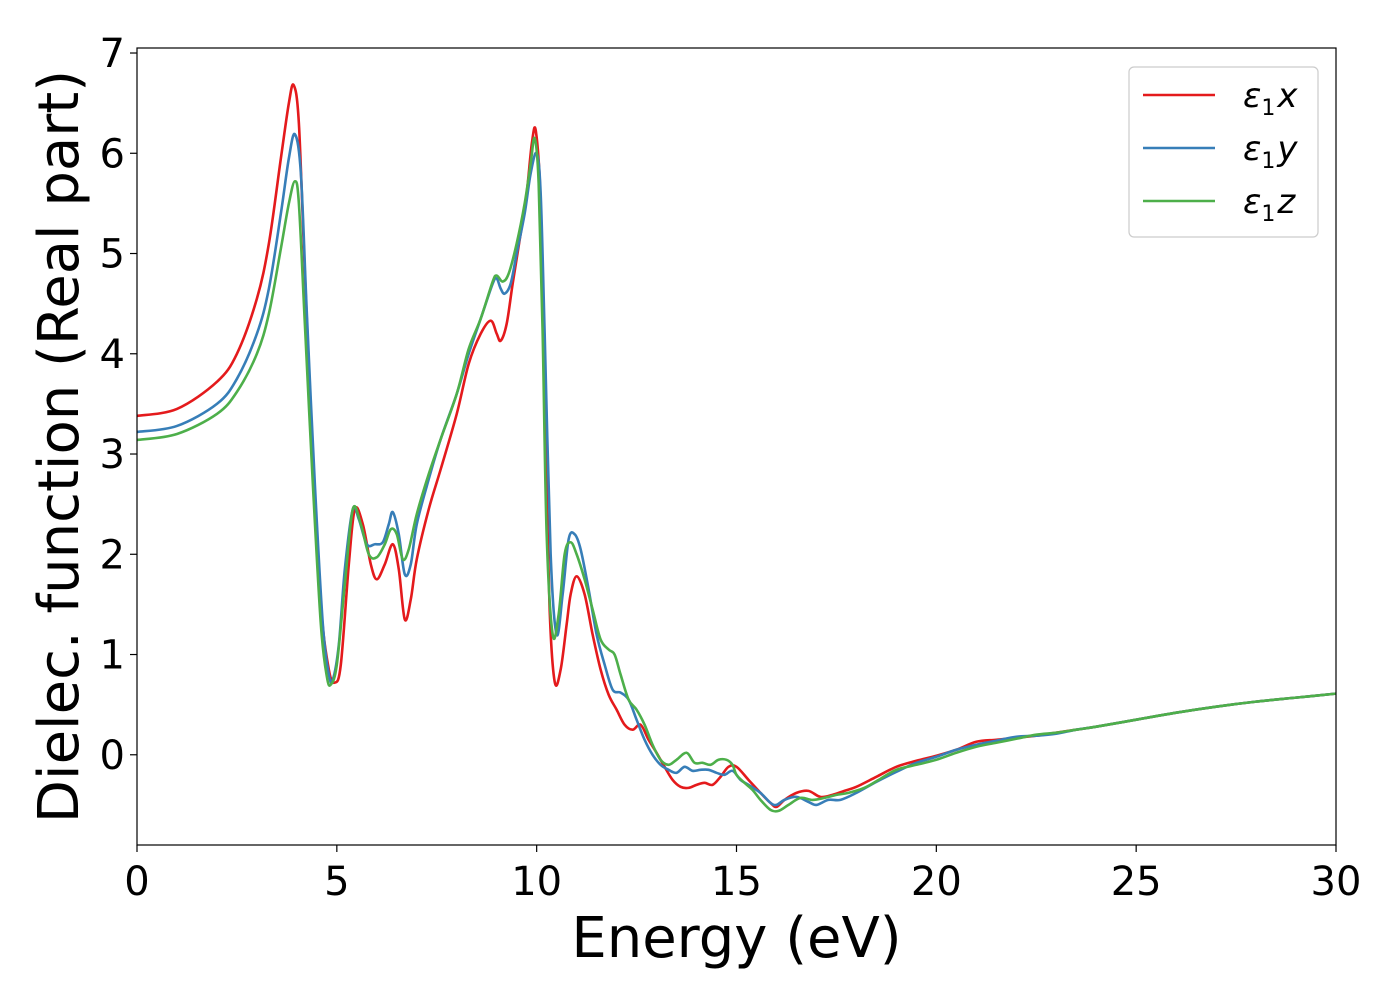 Image resolution: width=1400 pixels, height=1000 pixels. Describe the element at coordinates (736, 882) in the screenshot. I see `x-tick-label: 15` at that location.